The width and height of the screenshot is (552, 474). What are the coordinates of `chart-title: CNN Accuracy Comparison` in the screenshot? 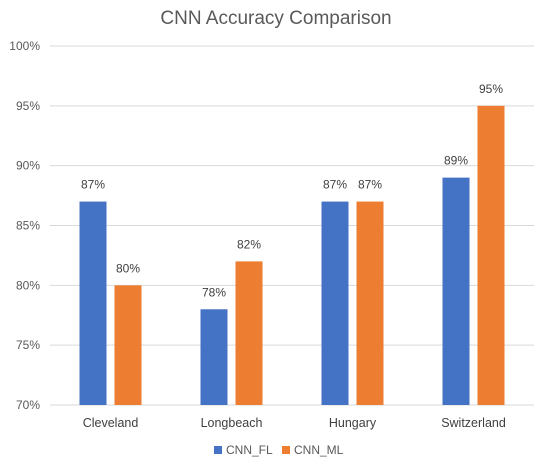 It's located at (275, 18).